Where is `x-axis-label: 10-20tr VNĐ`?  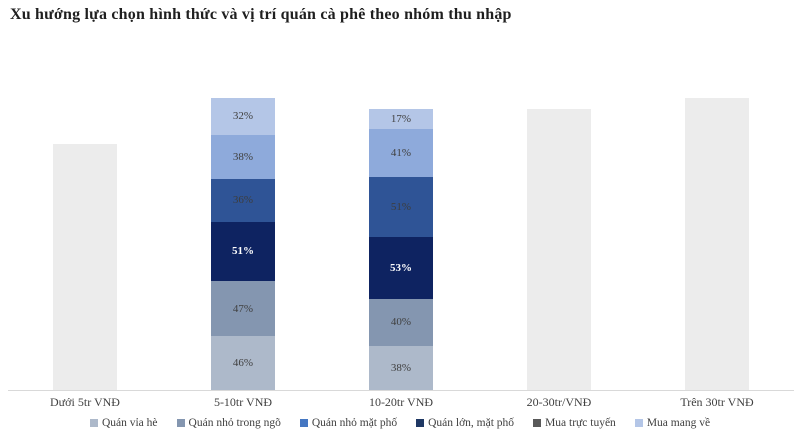 x-axis-label: 10-20tr VNĐ is located at coordinates (401, 402).